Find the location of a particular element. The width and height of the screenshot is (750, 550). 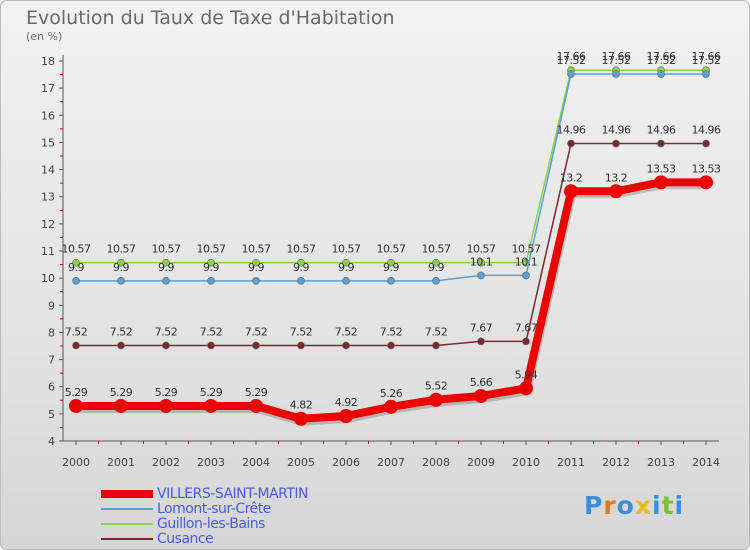

x-tick-label: 2001 is located at coordinates (121, 462).